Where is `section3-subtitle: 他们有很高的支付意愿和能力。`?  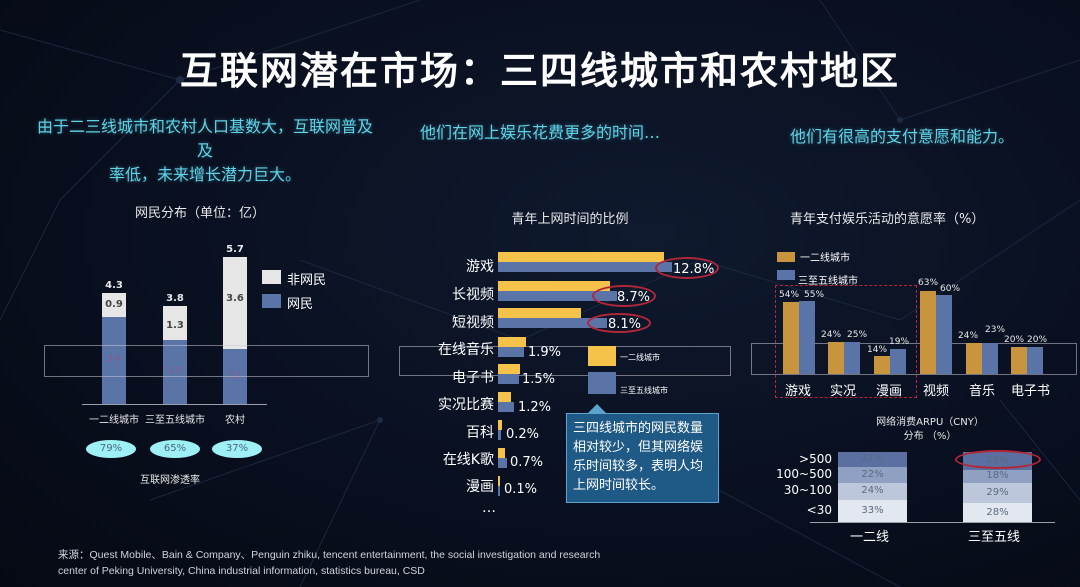
section3-subtitle: 他们有很高的支付意愿和能力。 is located at coordinates (902, 136).